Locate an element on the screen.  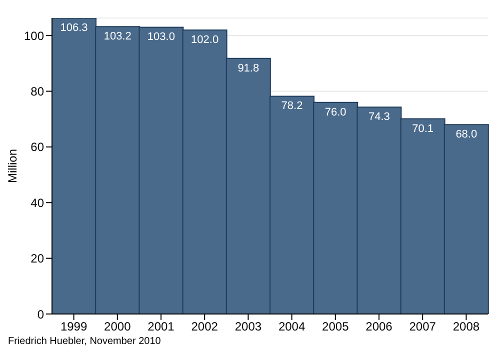
x-tick-label: 2000 is located at coordinates (118, 327).